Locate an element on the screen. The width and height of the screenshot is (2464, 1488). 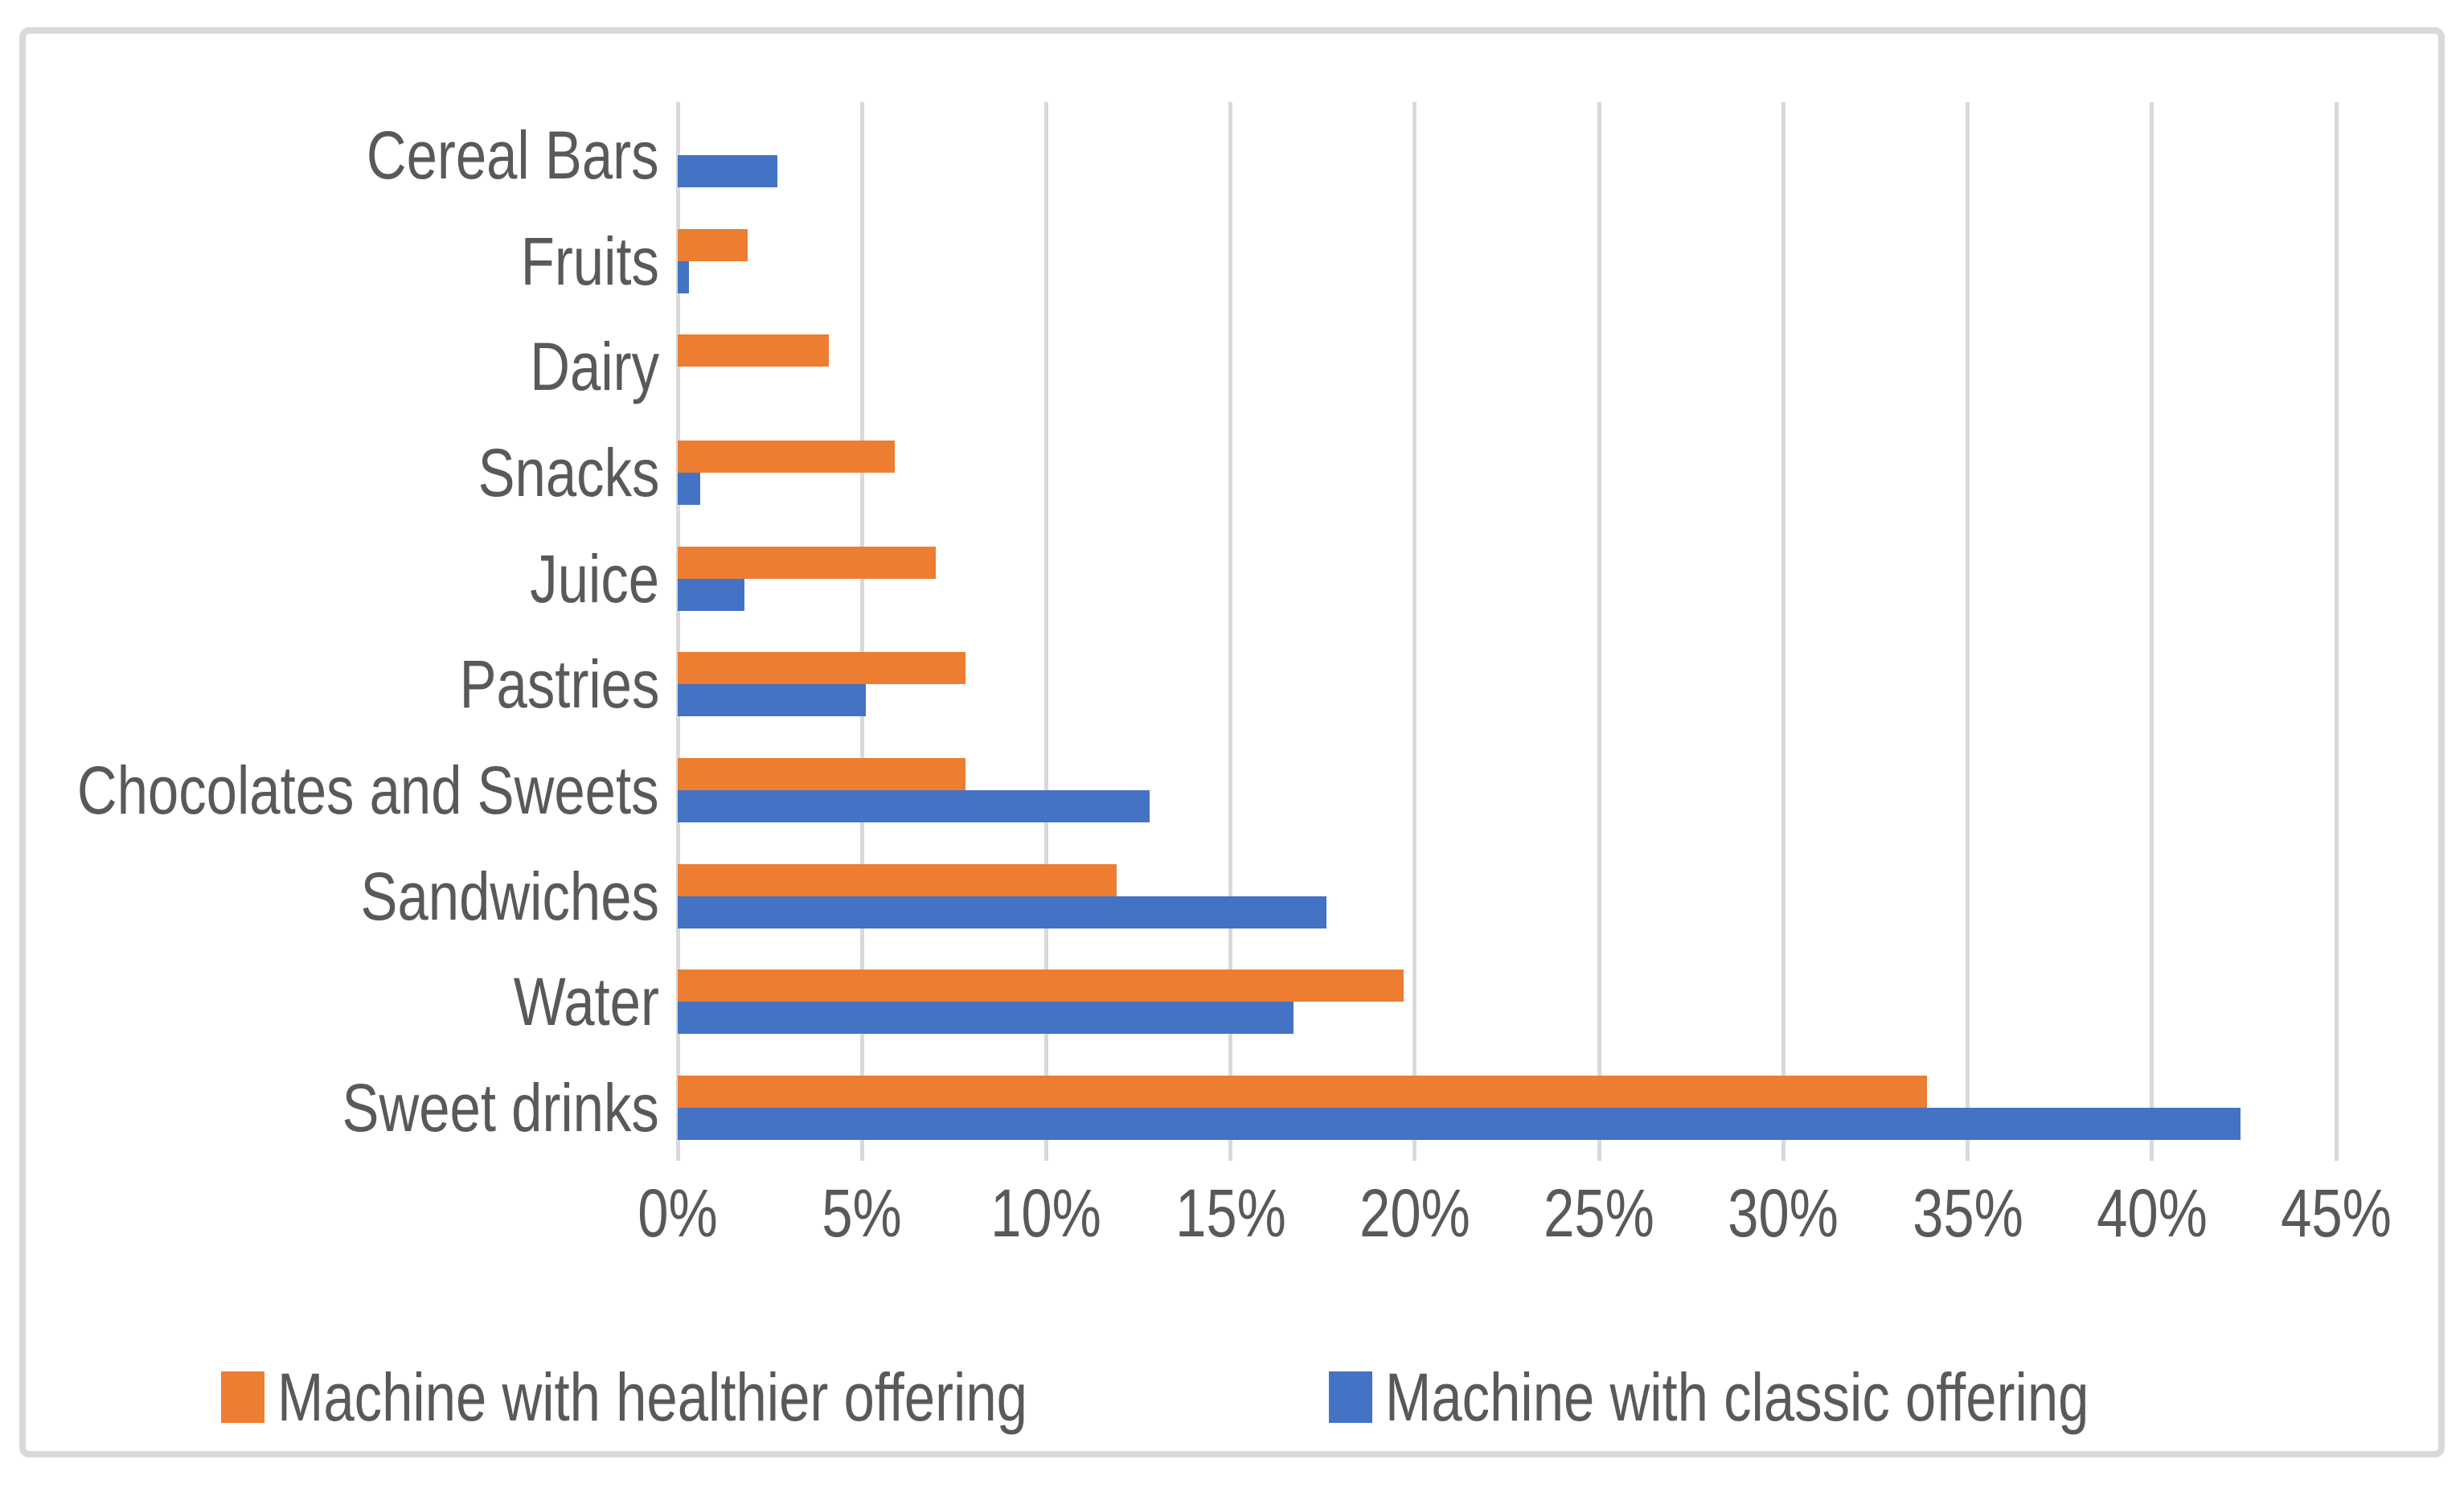
category-label: Sandwiches is located at coordinates (509, 896).